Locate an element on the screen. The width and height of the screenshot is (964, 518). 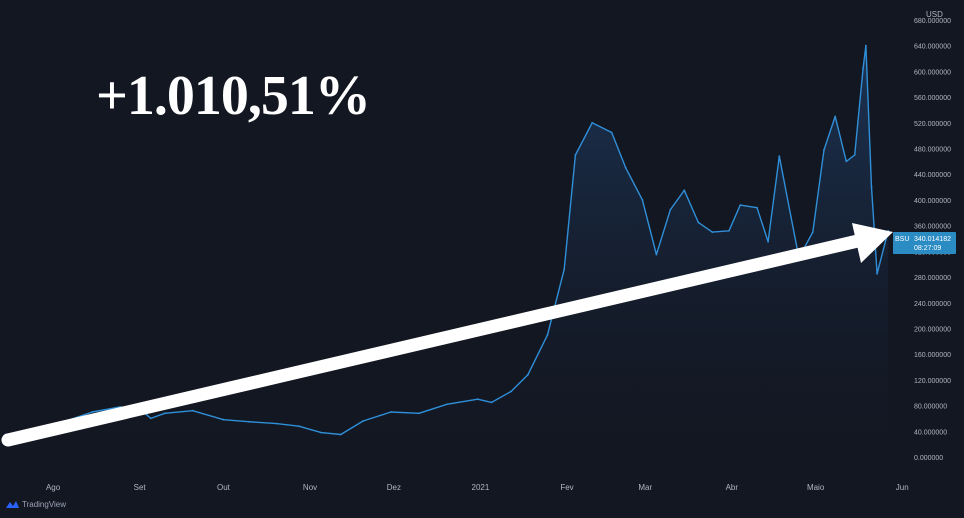
x-tick-label: Dez is located at coordinates (394, 487).